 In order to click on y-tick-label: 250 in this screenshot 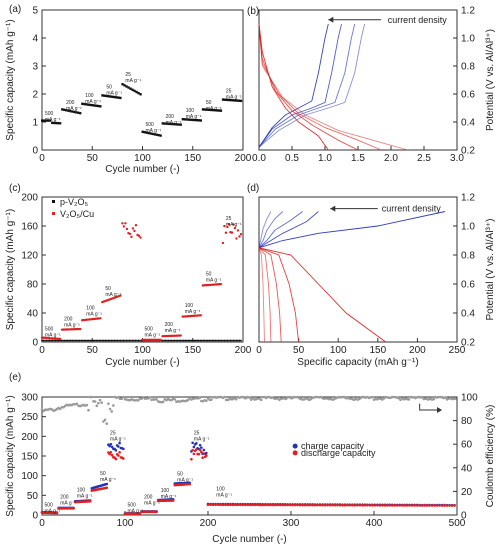, I will do `click(29, 417)`.